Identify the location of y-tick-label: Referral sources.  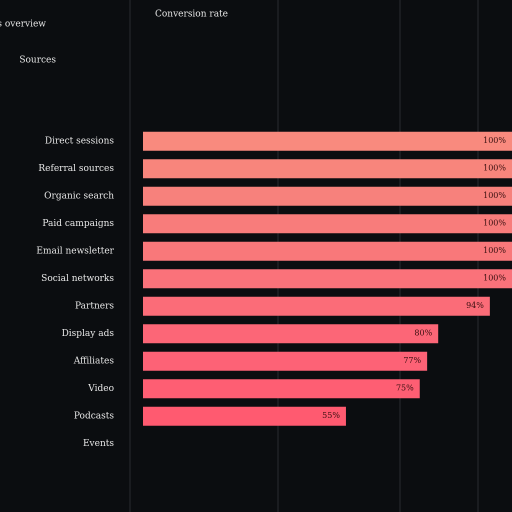
(76, 169).